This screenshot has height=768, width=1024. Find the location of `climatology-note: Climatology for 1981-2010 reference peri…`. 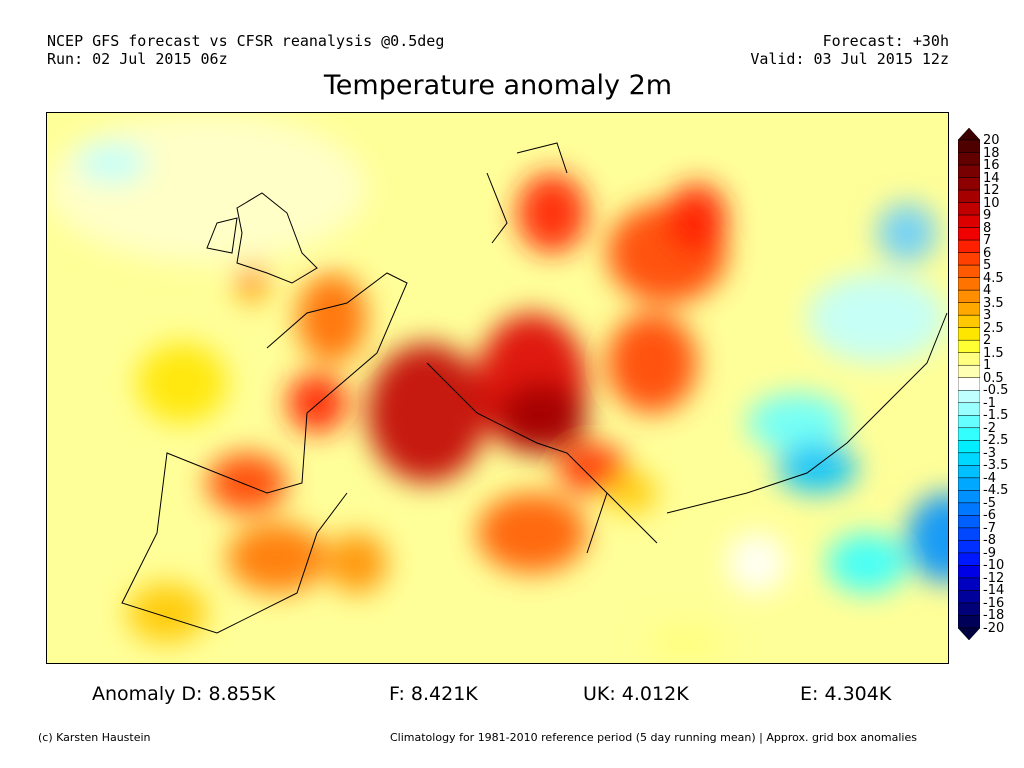

climatology-note: Climatology for 1981-2010 reference peri… is located at coordinates (653, 737).